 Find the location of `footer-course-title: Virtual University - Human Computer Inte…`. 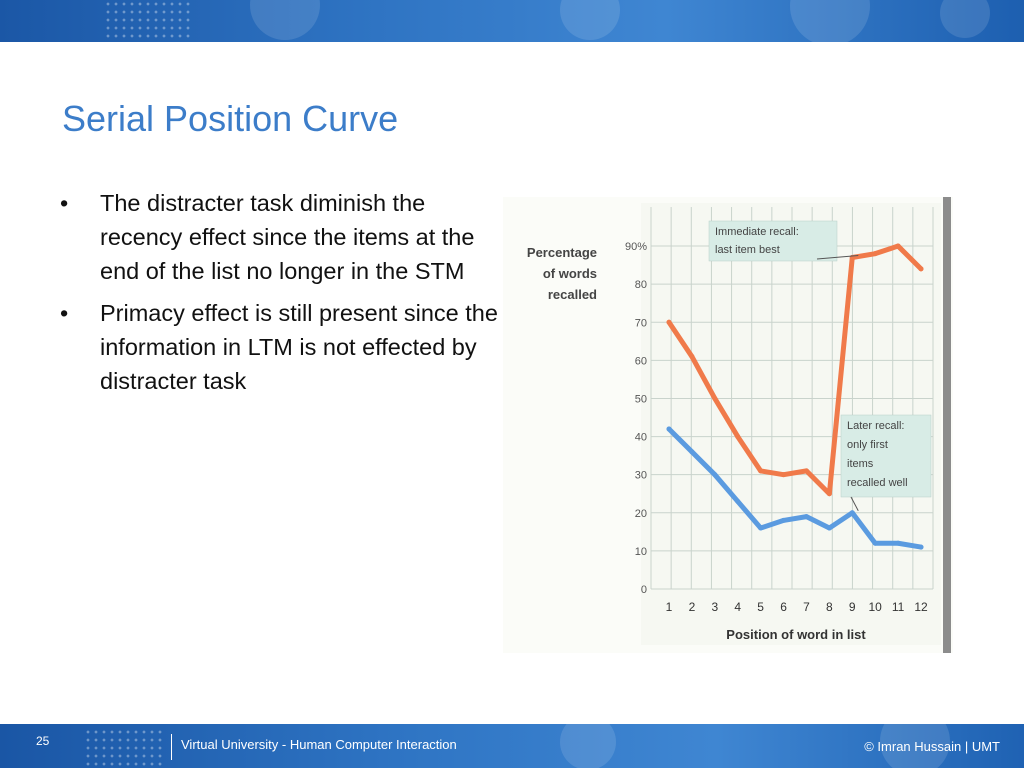

footer-course-title: Virtual University - Human Computer Inte… is located at coordinates (319, 744).